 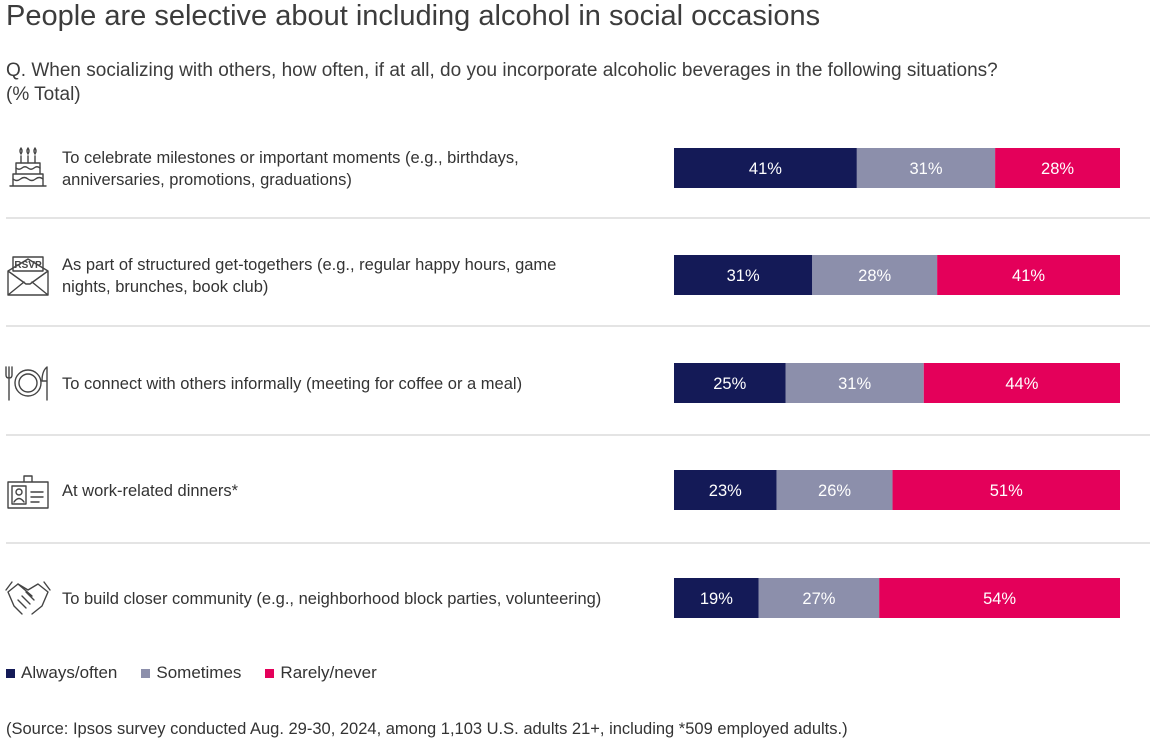 I want to click on data-label-always-often-3: 25%, so click(x=729, y=384).